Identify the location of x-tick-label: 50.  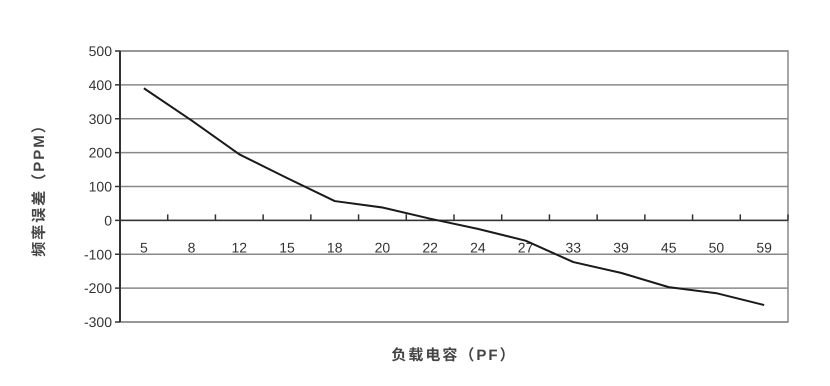
(716, 247).